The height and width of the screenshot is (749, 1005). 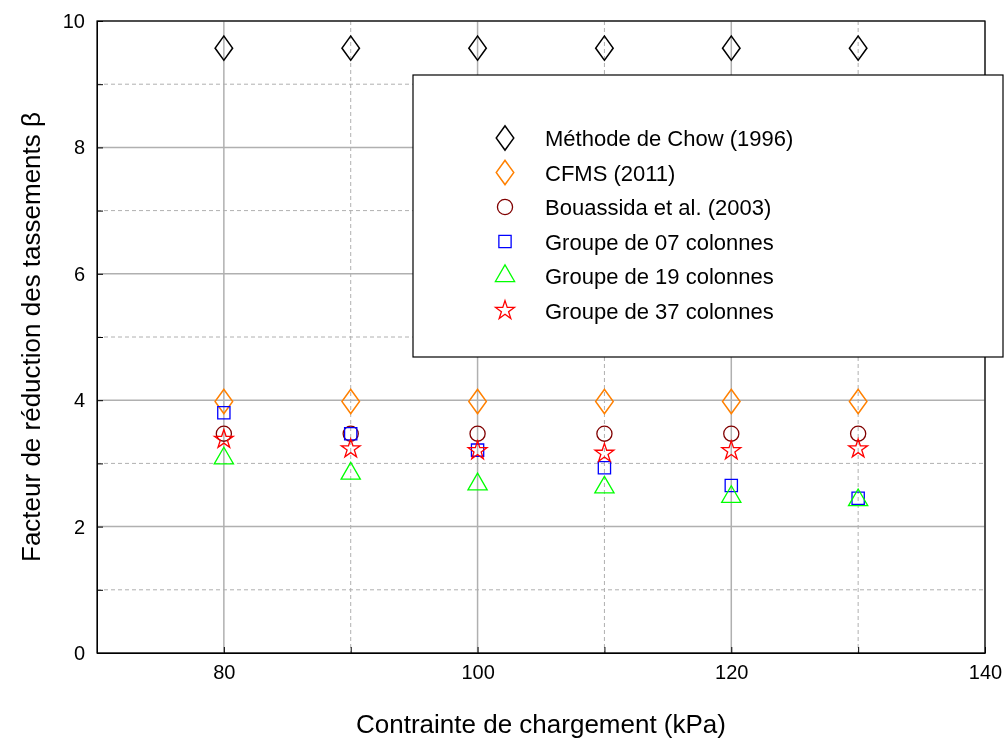 I want to click on legend-label: CFMS (2011), so click(x=610, y=173).